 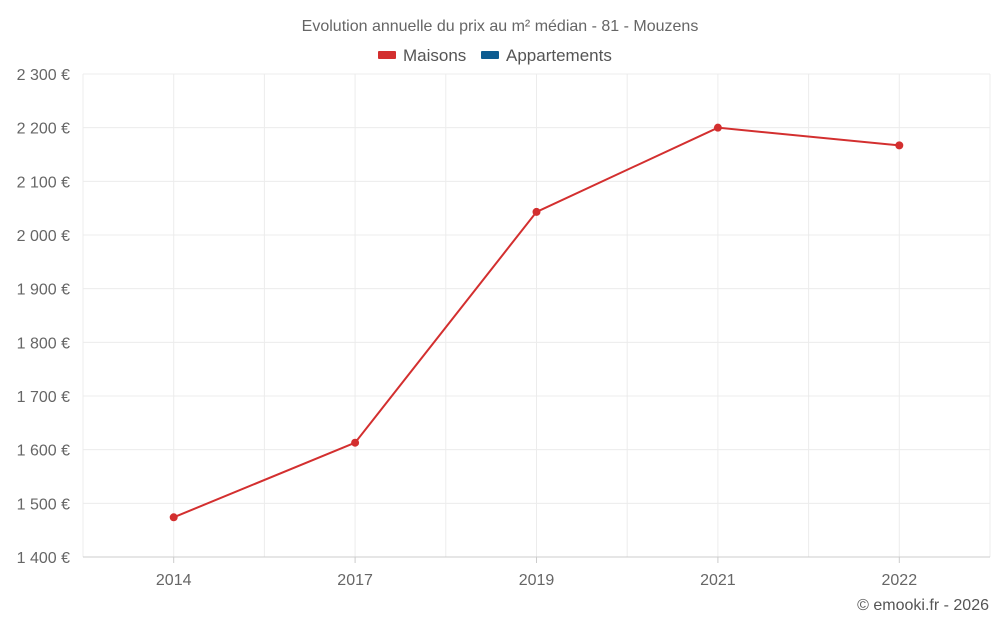 I want to click on y-tick-label: 1 600 €, so click(x=43, y=451).